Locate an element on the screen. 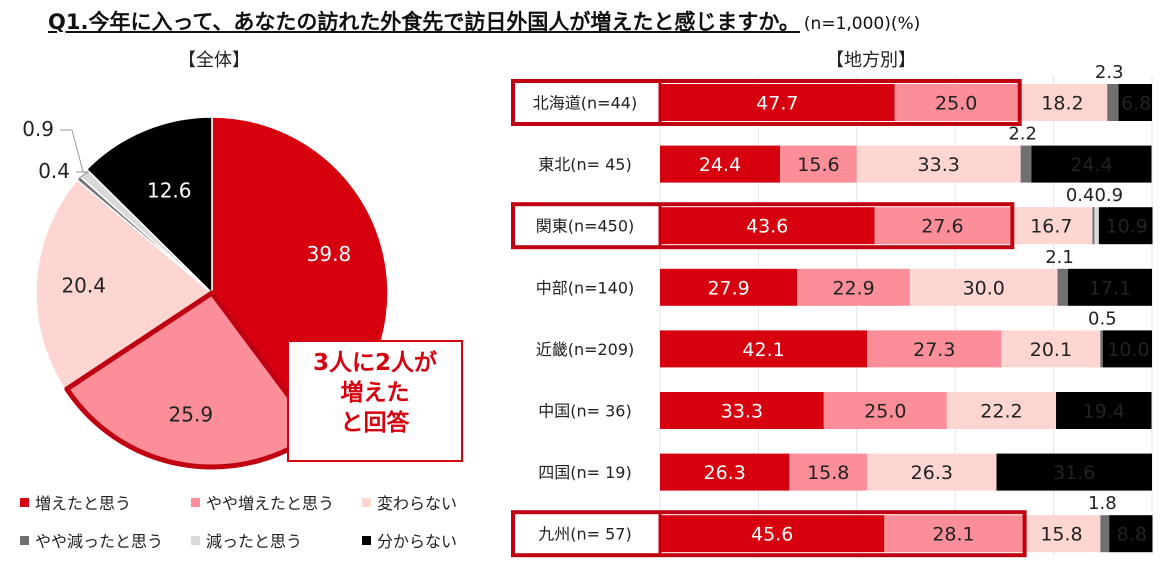  bar-label-small-values: 0.5 is located at coordinates (1102, 318).